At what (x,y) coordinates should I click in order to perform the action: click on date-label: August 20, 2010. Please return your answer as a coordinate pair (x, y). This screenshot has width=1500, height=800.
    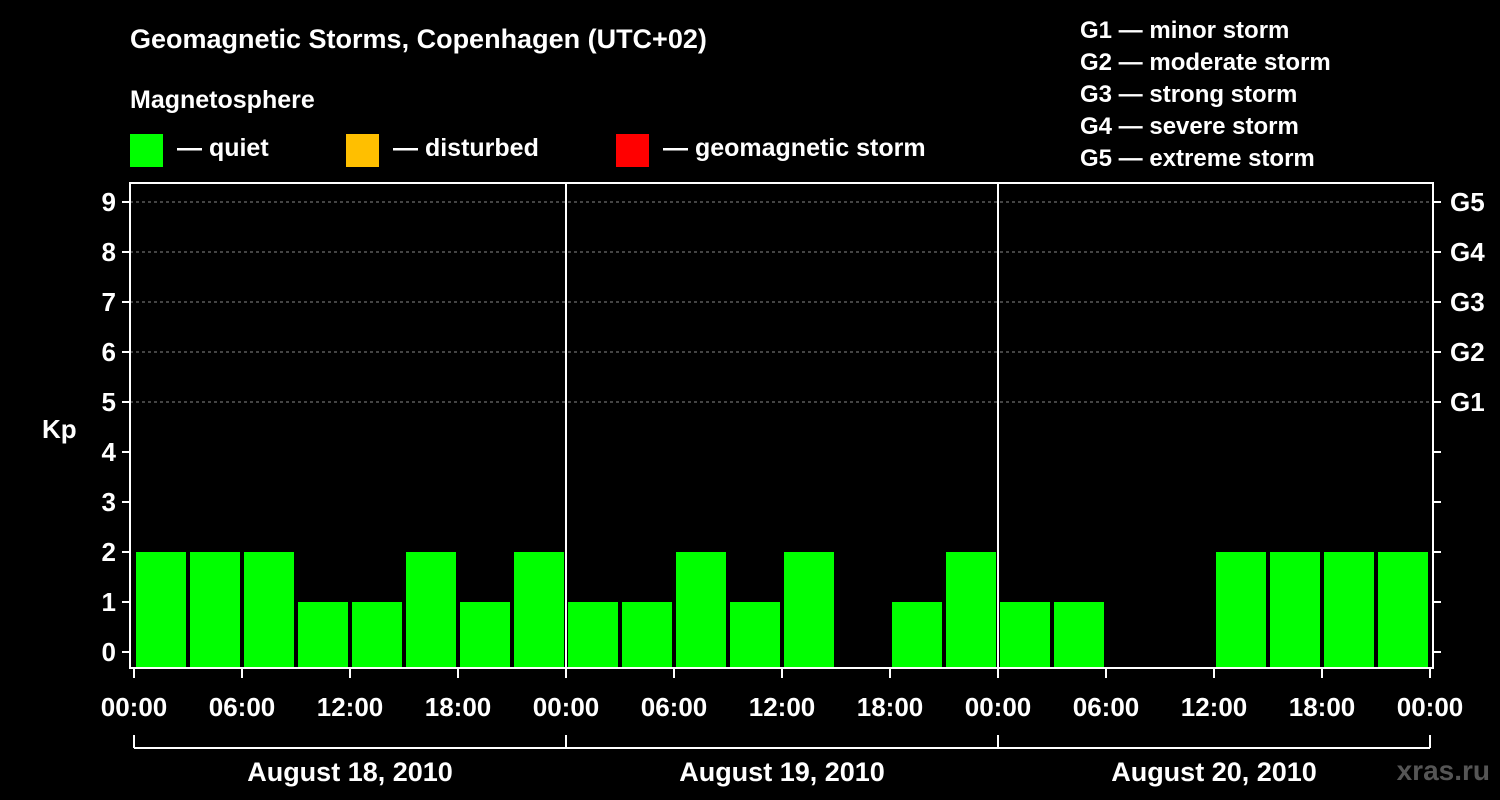
    Looking at the image, I should click on (1214, 772).